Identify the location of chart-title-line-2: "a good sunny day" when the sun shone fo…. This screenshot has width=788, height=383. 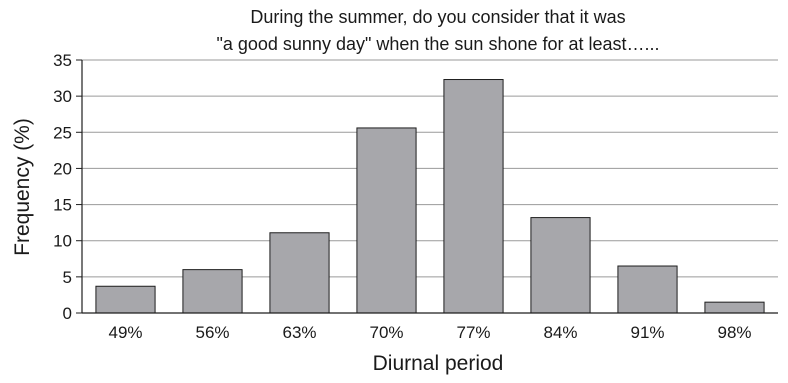
(437, 44).